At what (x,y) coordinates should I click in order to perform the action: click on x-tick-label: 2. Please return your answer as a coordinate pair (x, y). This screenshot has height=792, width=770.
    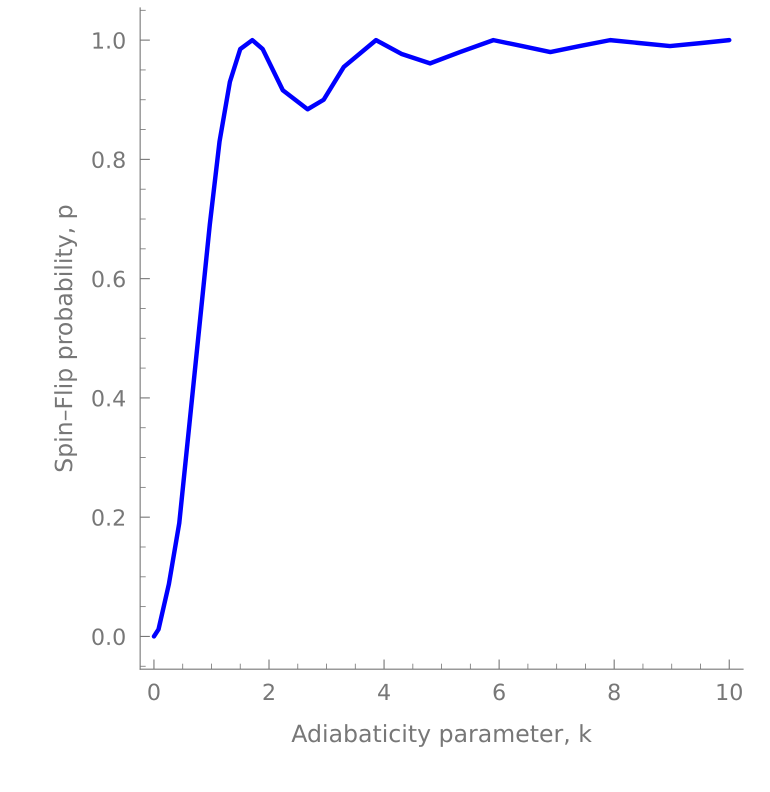
    Looking at the image, I should click on (269, 692).